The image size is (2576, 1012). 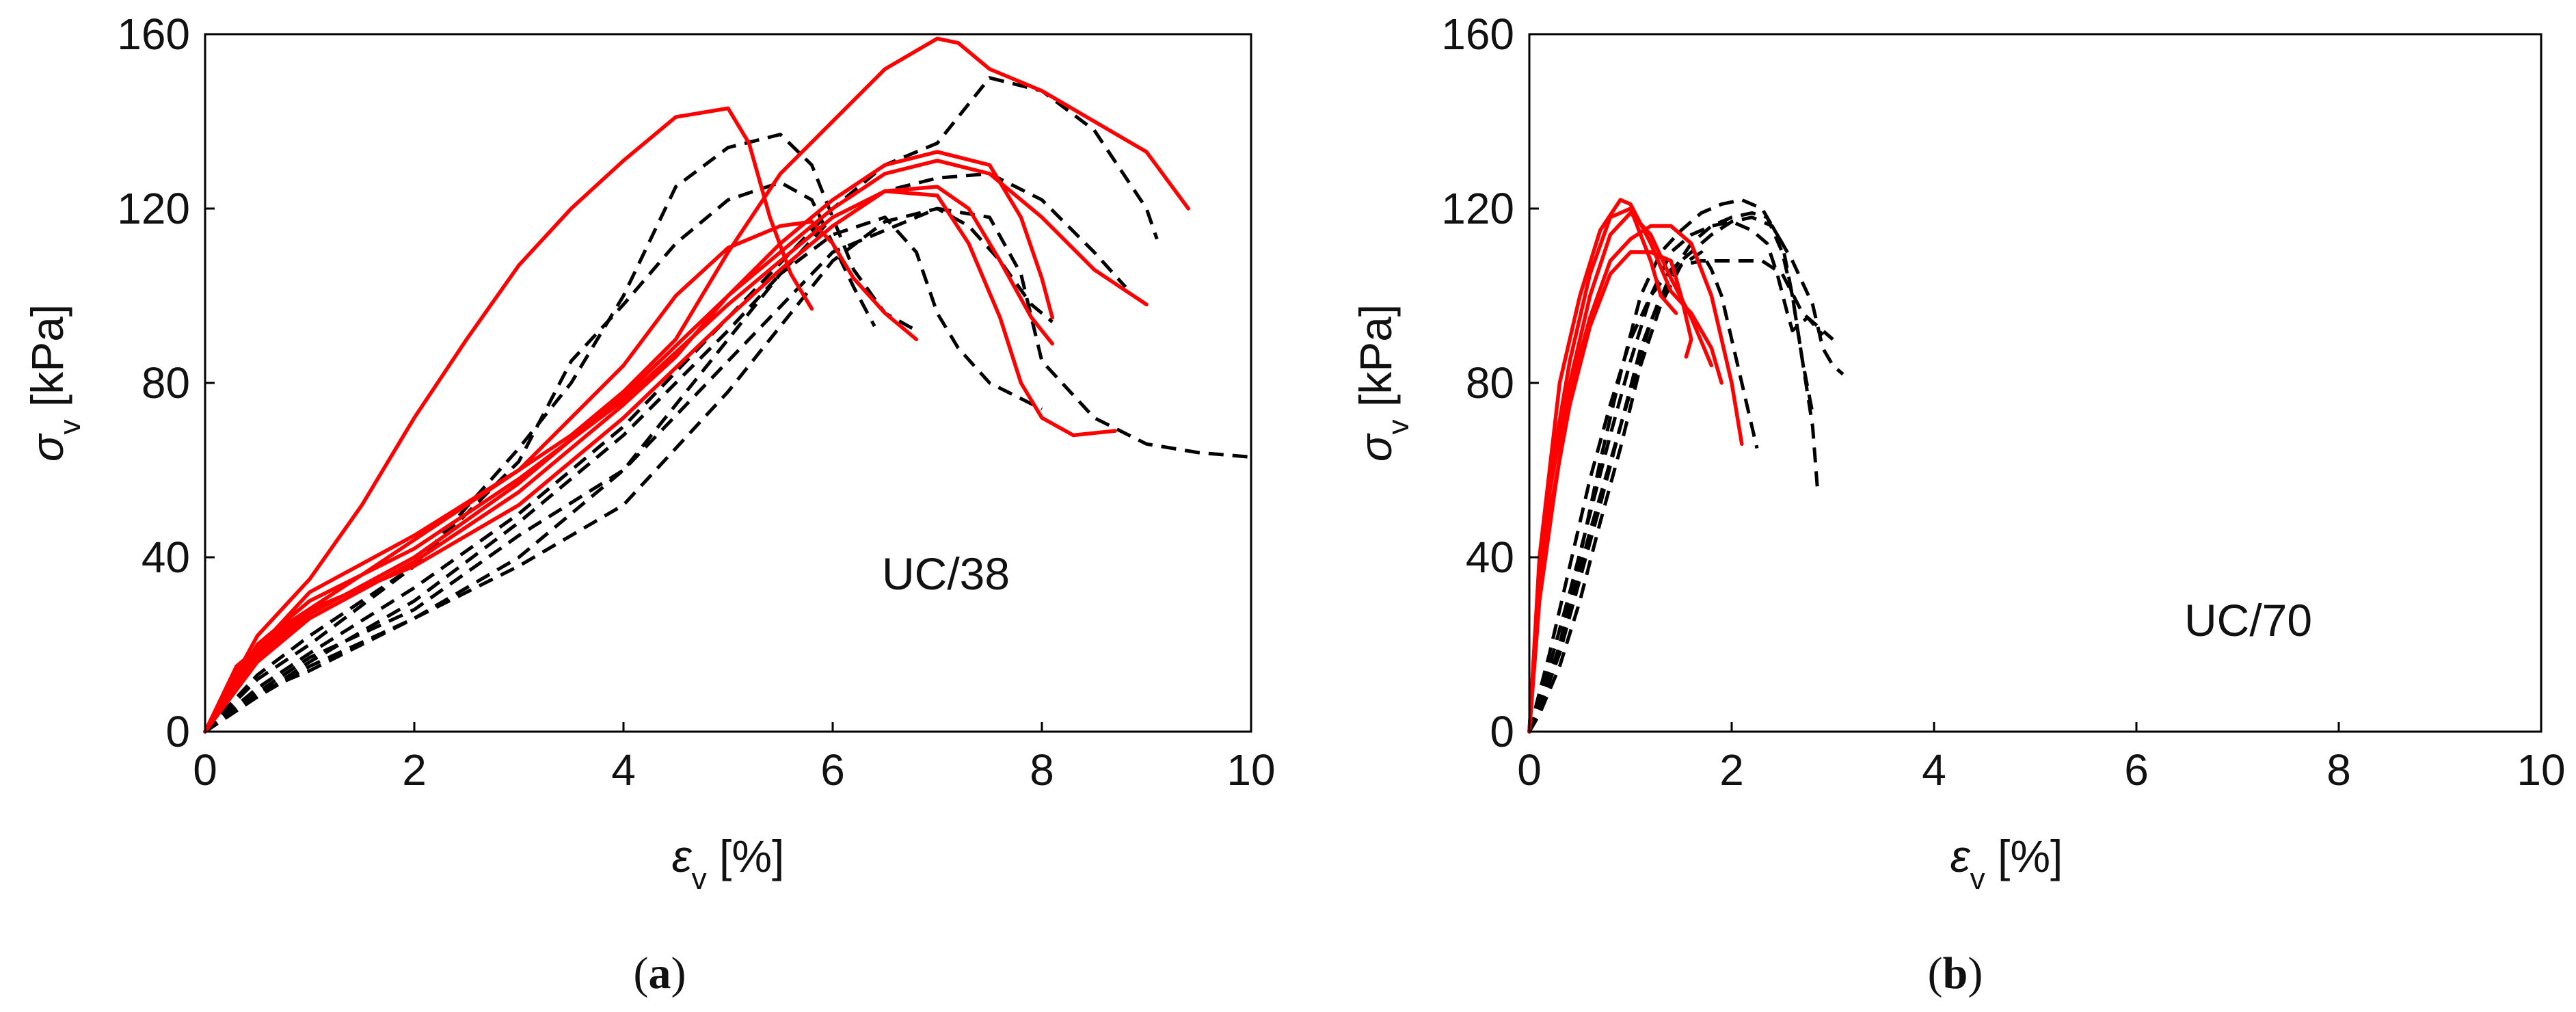 I want to click on panel-b-x-tick-label: 6, so click(x=2136, y=770).